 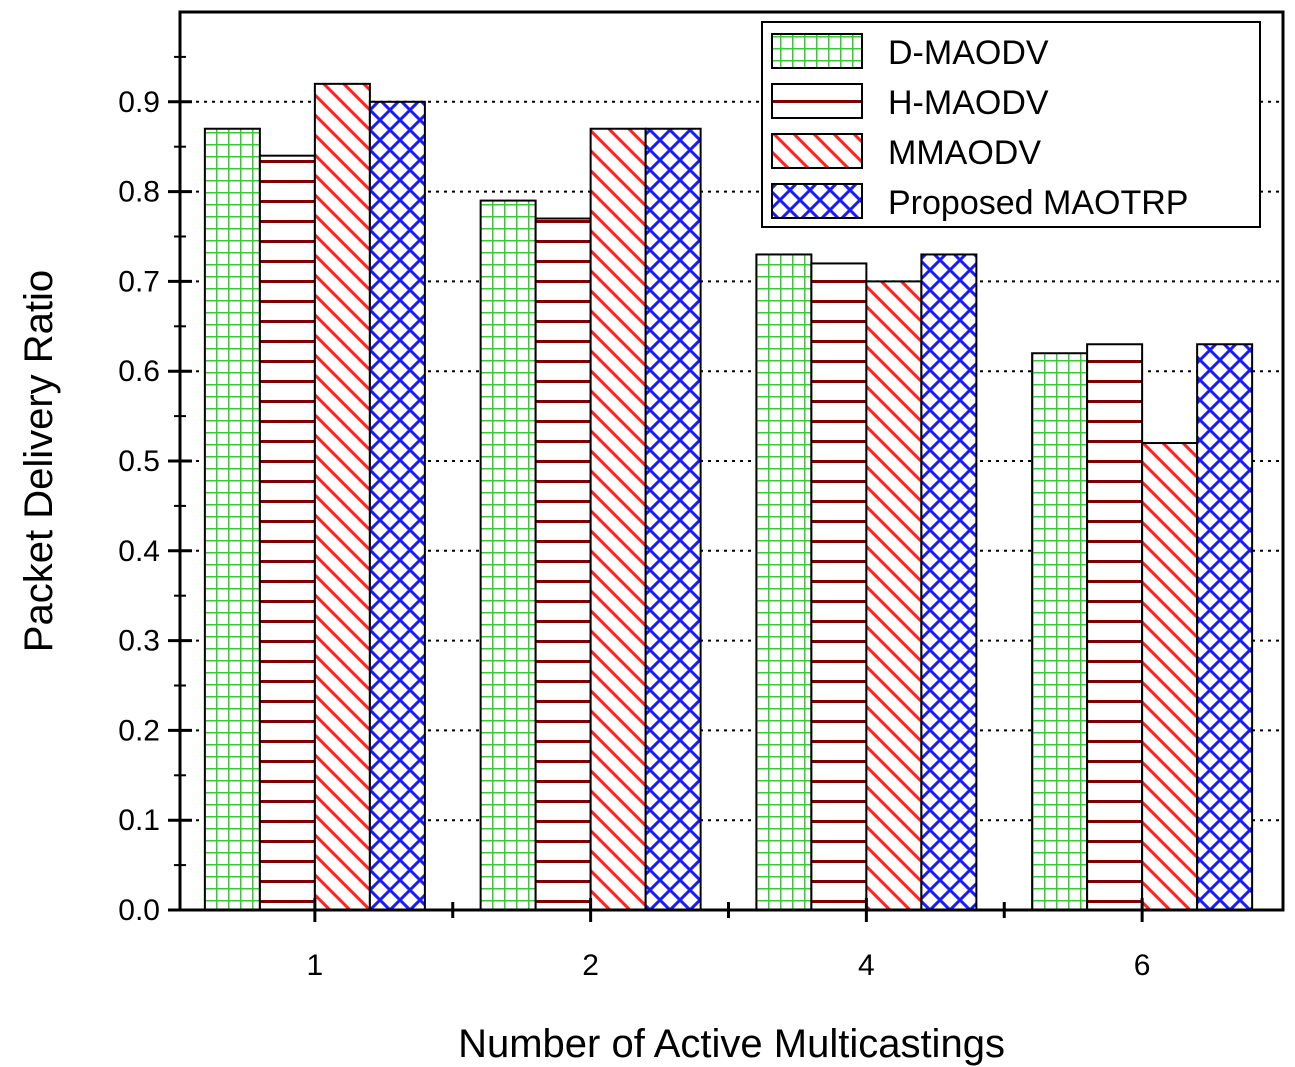 I want to click on y-tick-label: 0.0, so click(x=139, y=910).